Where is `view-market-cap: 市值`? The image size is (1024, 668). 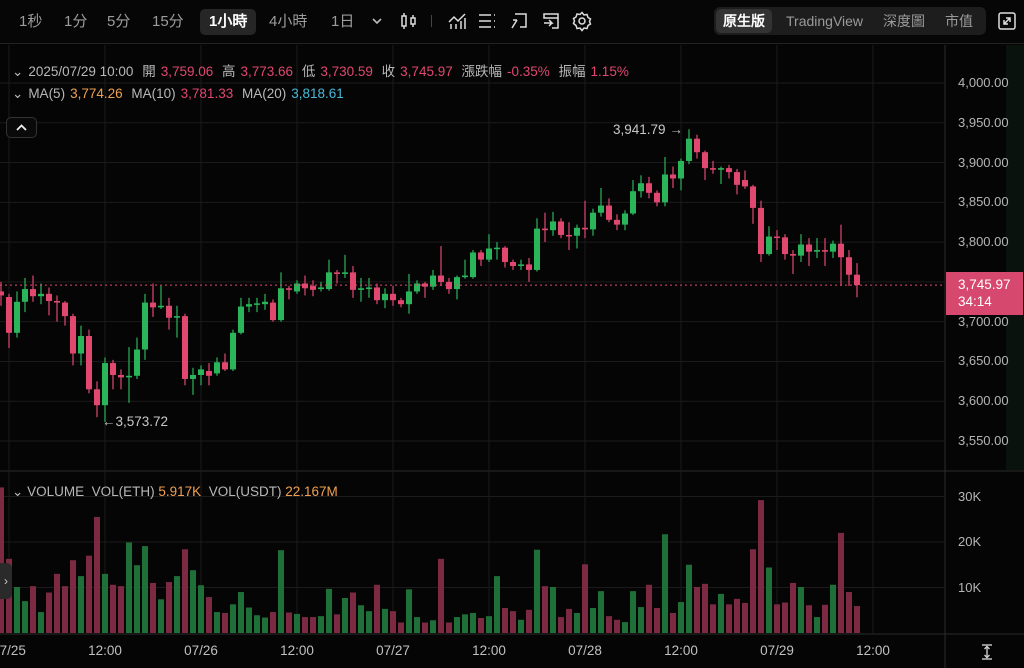 view-market-cap: 市值 is located at coordinates (959, 21).